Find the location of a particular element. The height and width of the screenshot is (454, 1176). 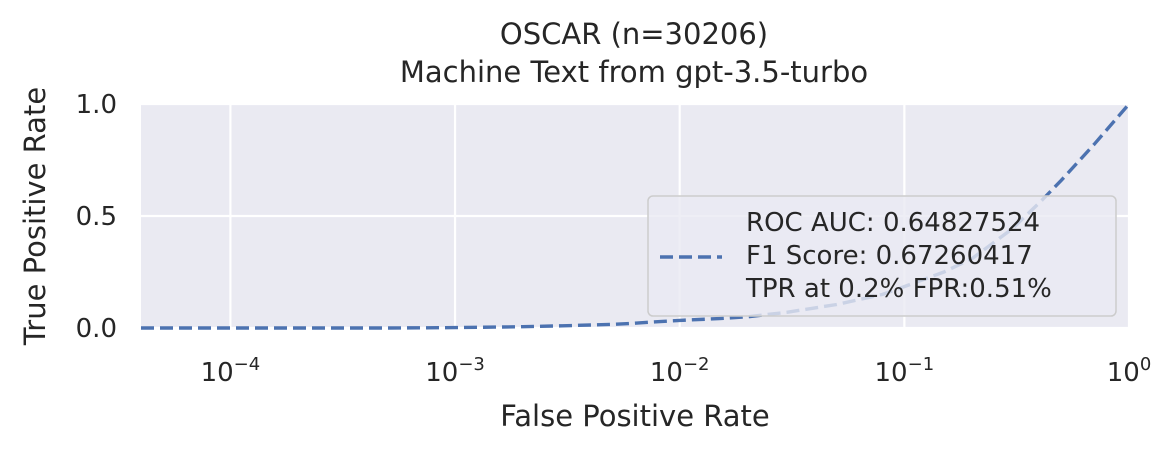

y-tick-labels: 0.0 0.5 1.0 is located at coordinates (96, 217).